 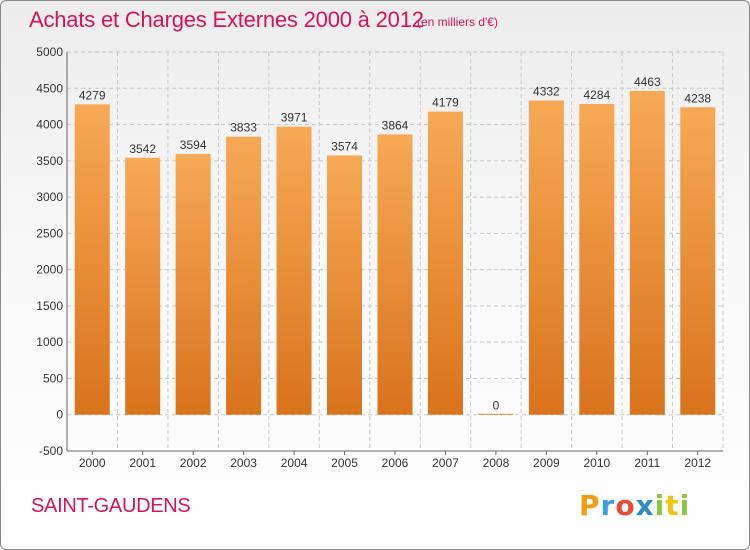 I want to click on data-label-2007: 4179, so click(x=445, y=103).